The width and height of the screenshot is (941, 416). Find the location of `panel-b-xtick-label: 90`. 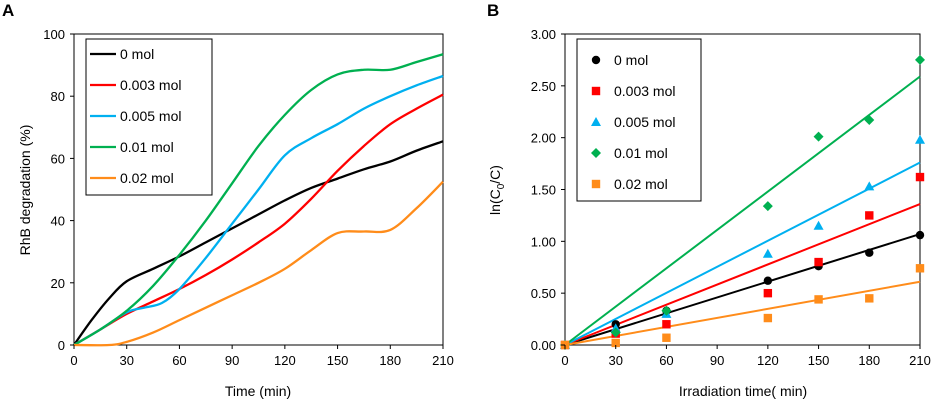

panel-b-xtick-label: 90 is located at coordinates (717, 360).